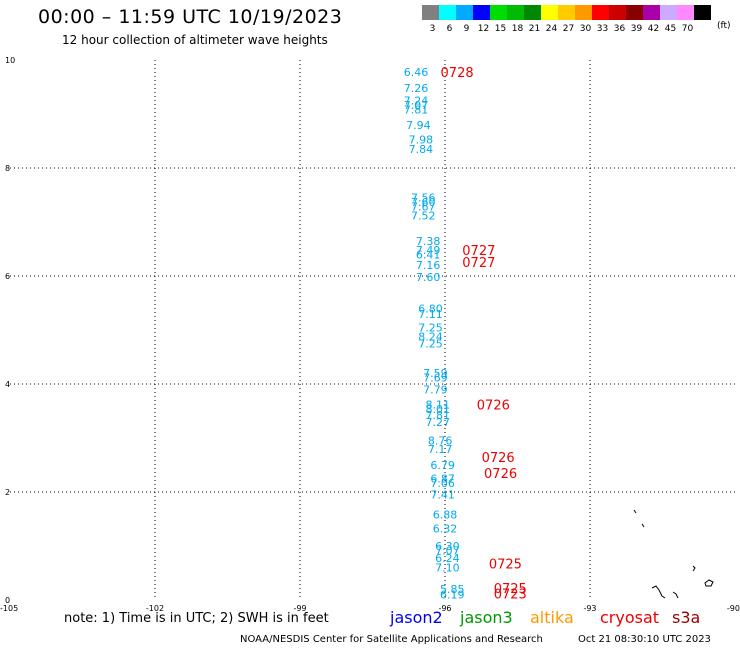  Describe the element at coordinates (435, 389) in the screenshot. I see `wave-height-label: 7.79` at that location.